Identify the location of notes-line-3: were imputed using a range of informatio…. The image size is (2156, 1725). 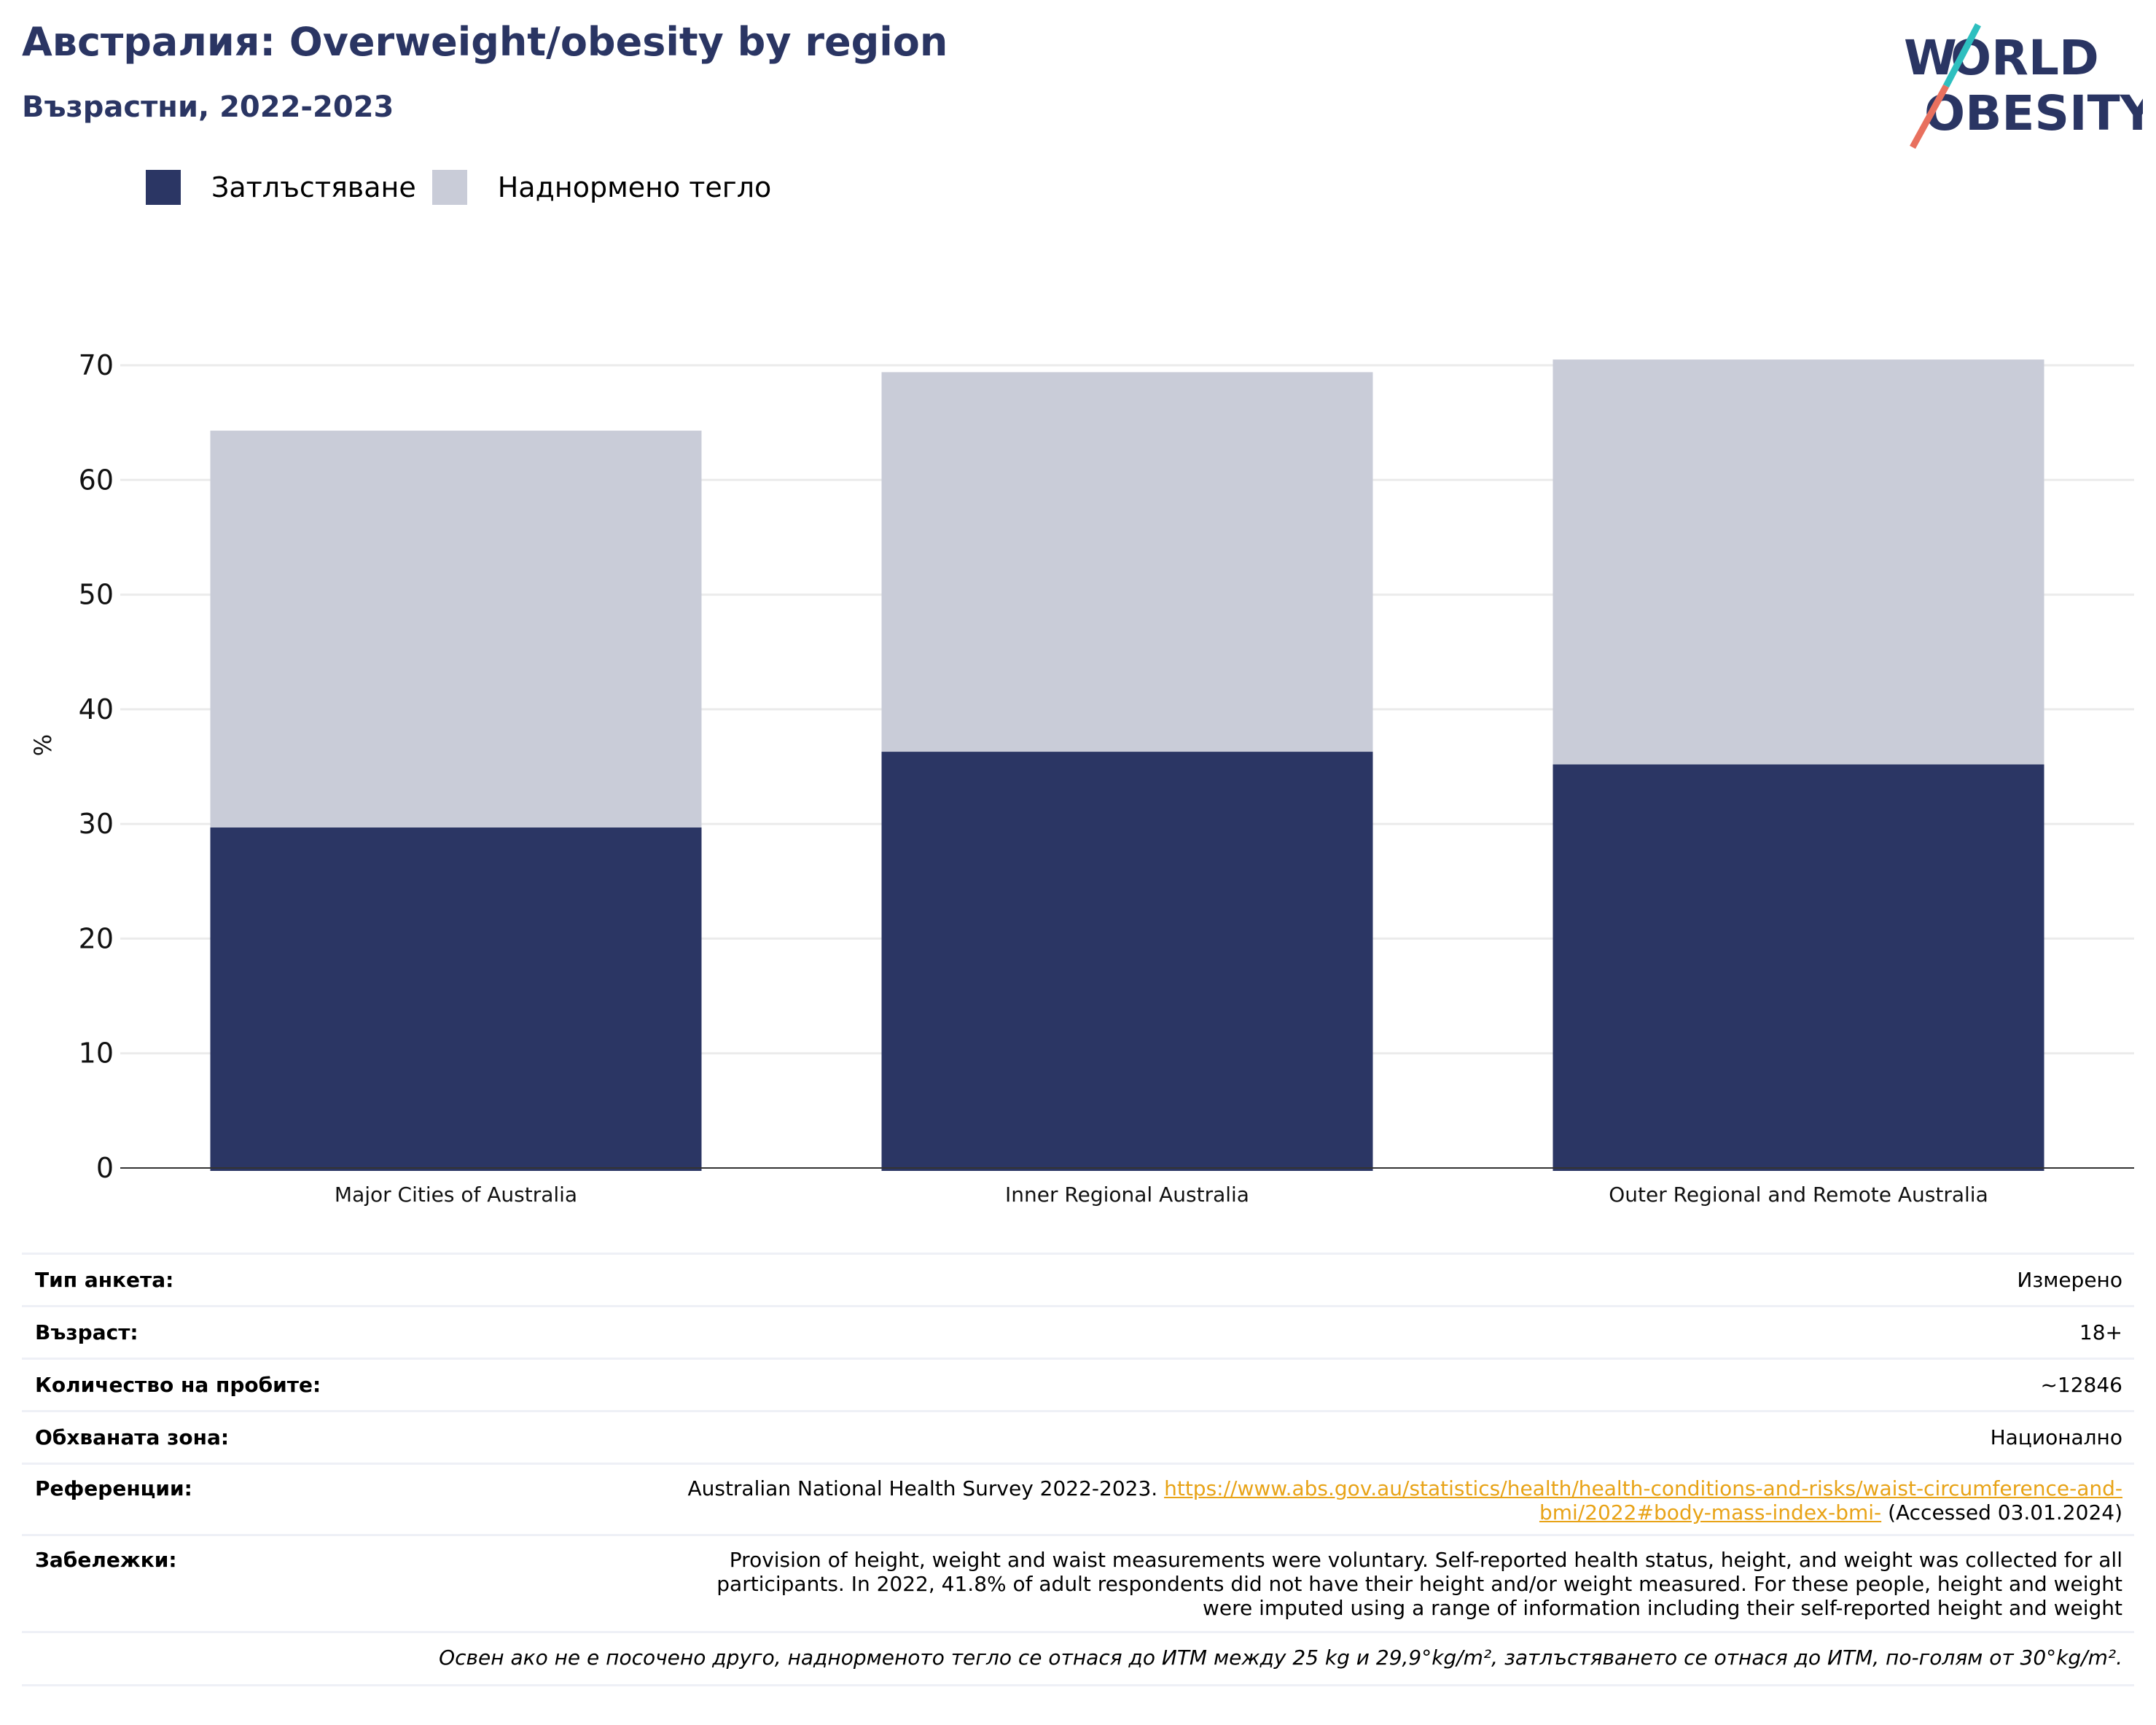
(1662, 1608).